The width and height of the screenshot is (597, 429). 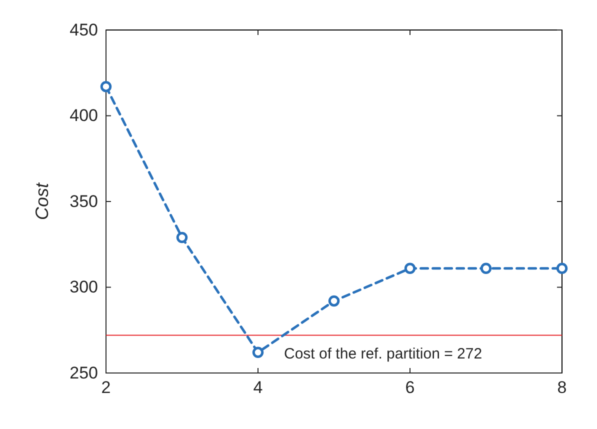 I want to click on x-tick-label: 2, so click(x=106, y=388).